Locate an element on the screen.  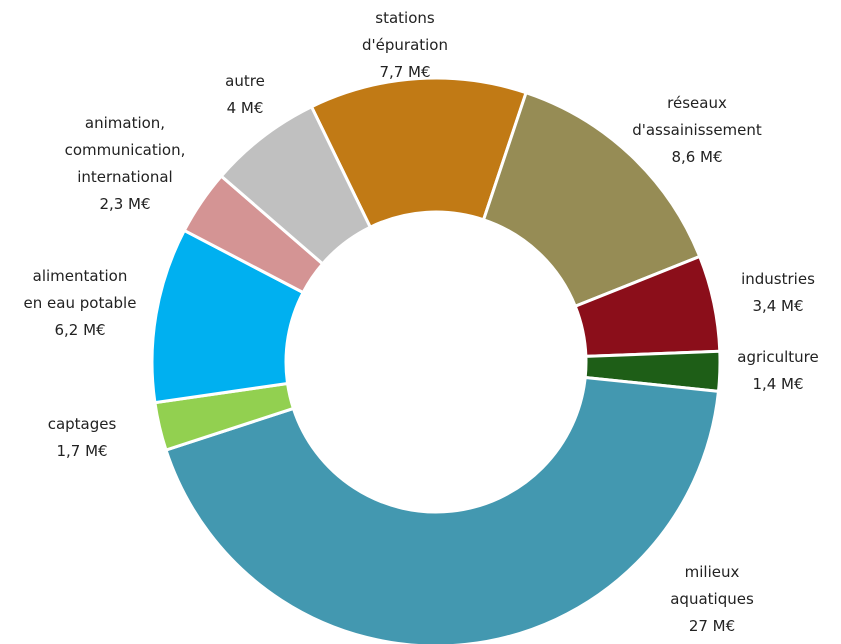
slice-label: autre 4 M€ is located at coordinates (245, 95).